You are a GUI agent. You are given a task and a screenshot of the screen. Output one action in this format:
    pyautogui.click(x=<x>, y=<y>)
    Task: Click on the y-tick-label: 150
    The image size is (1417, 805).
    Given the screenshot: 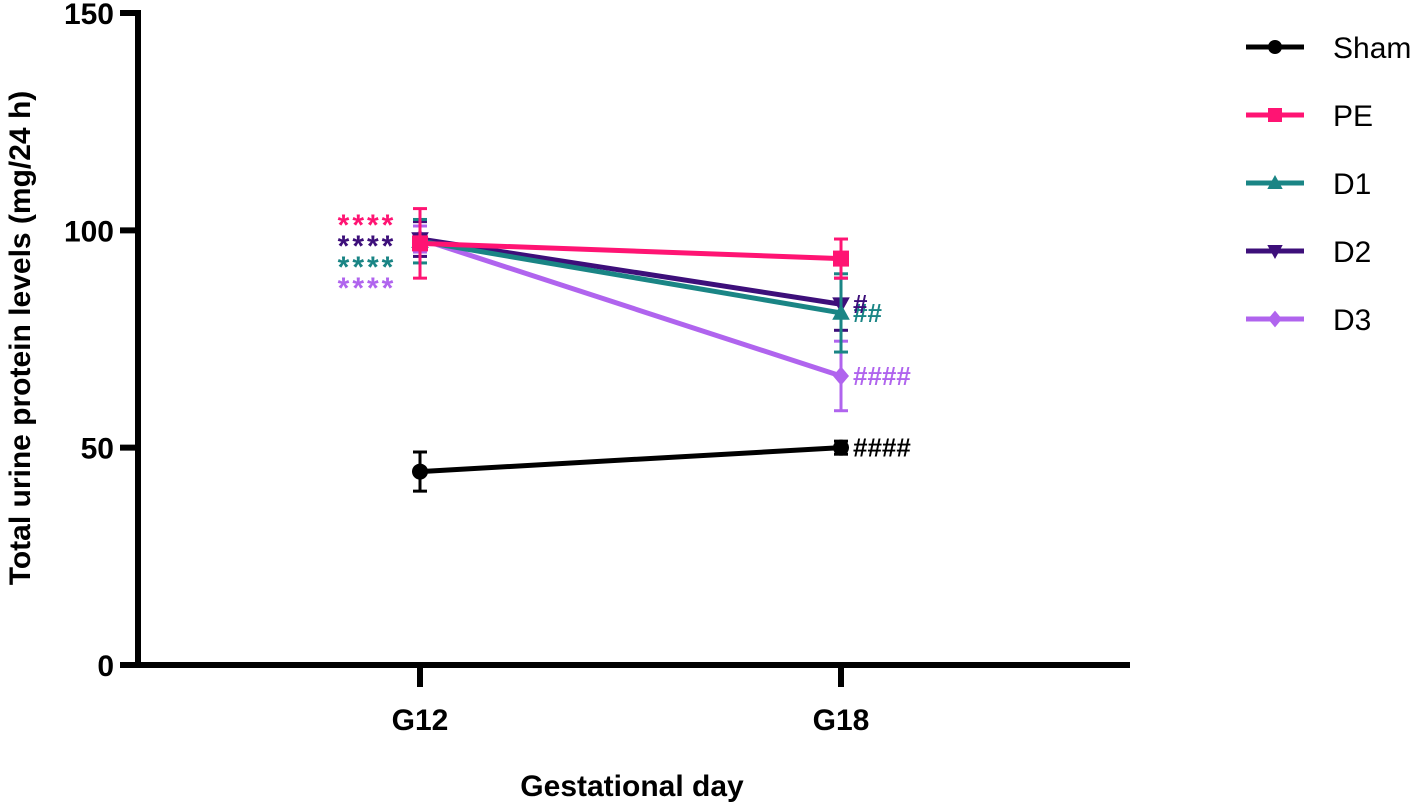 What is the action you would take?
    pyautogui.click(x=89, y=15)
    